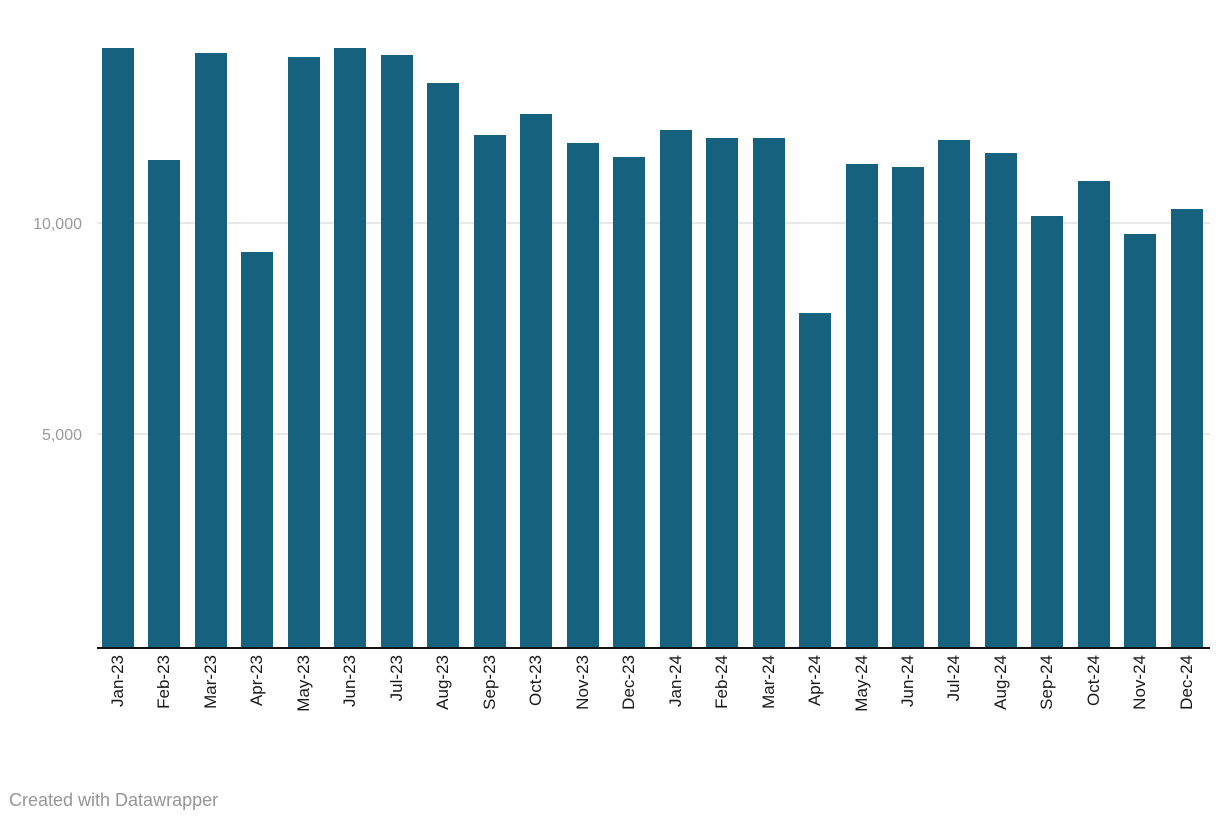  Describe the element at coordinates (954, 678) in the screenshot. I see `x-tick-label-jul-24: Jul-24` at that location.